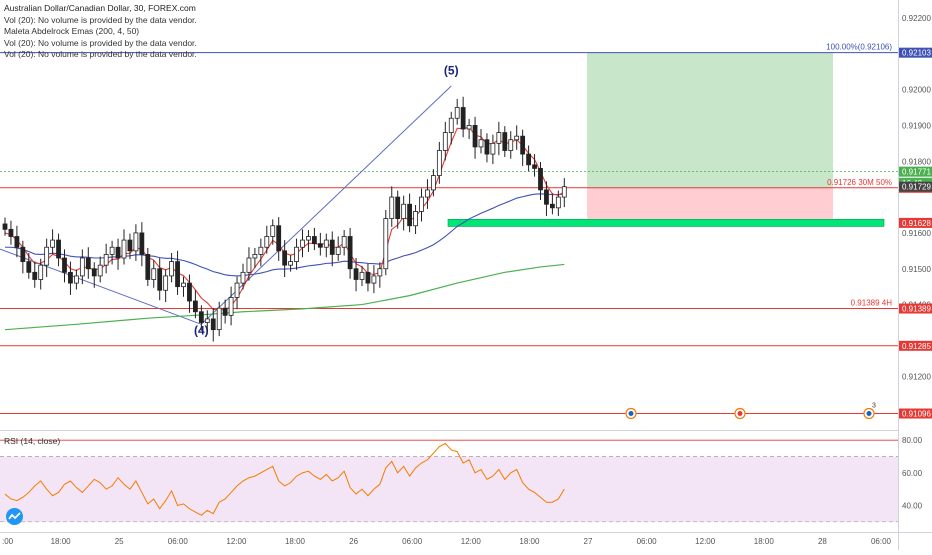  What do you see at coordinates (710, 205) in the screenshot?
I see `stop-loss-zone` at bounding box center [710, 205].